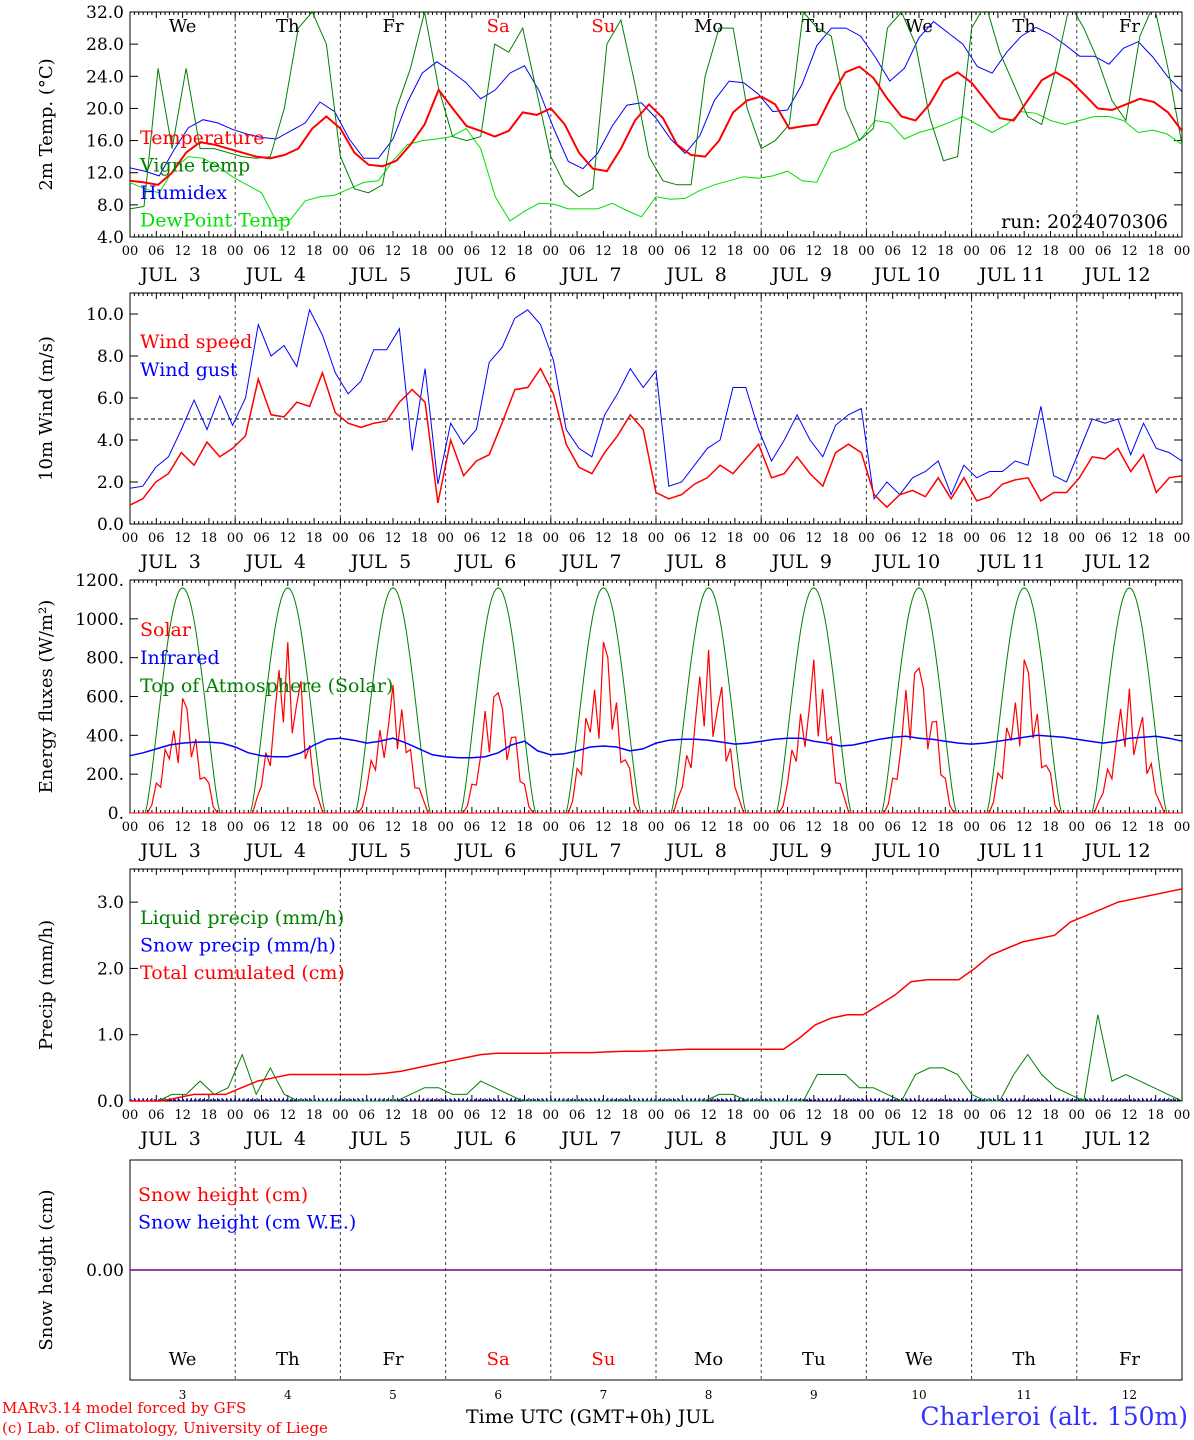 The width and height of the screenshot is (1194, 1440). Describe the element at coordinates (380, 1139) in the screenshot. I see `panel-4-day-label: JUL 5` at that location.